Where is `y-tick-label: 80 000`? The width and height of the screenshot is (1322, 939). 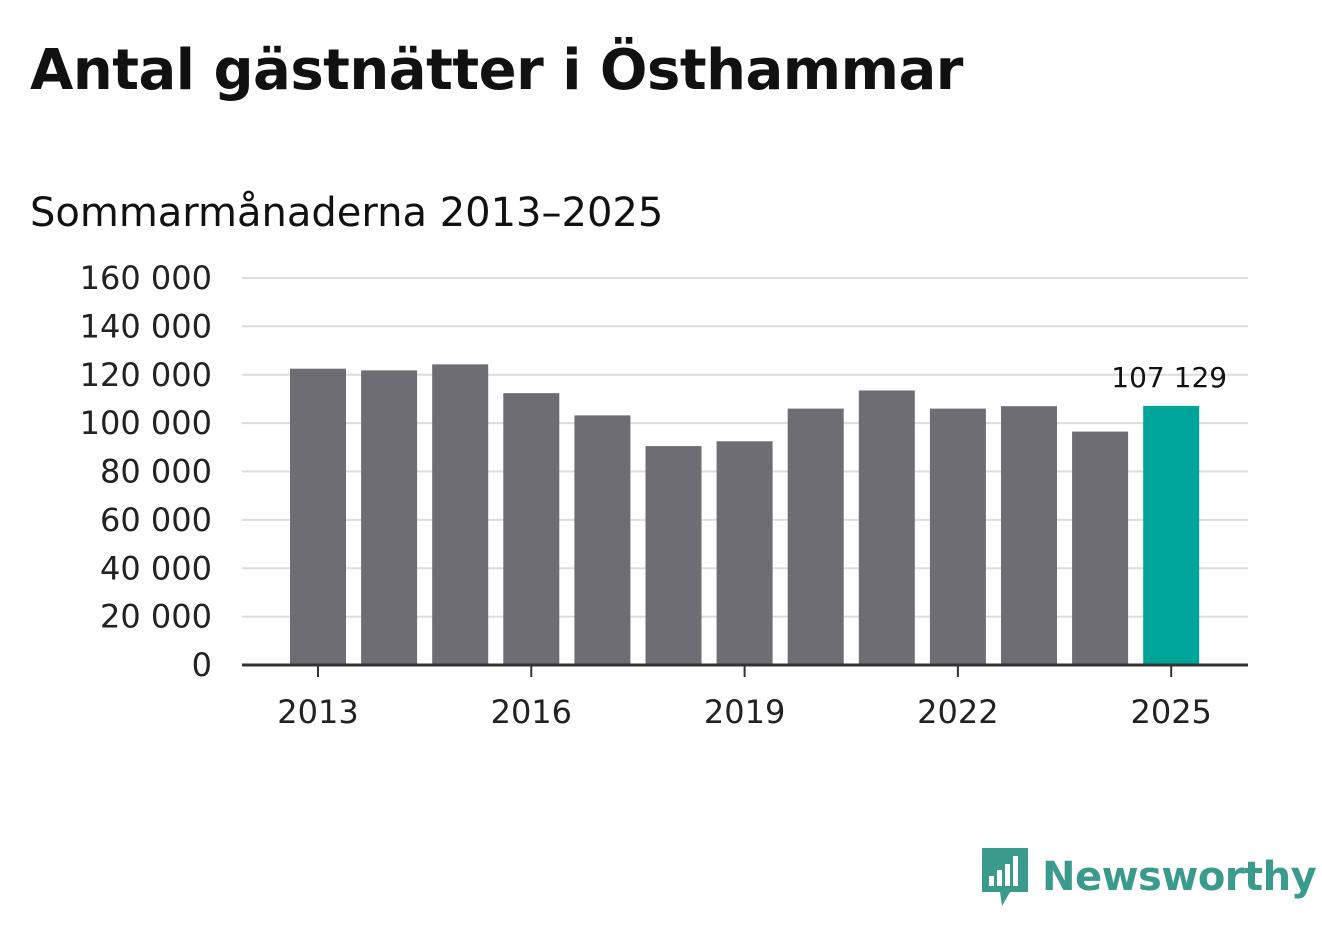
y-tick-label: 80 000 is located at coordinates (156, 472).